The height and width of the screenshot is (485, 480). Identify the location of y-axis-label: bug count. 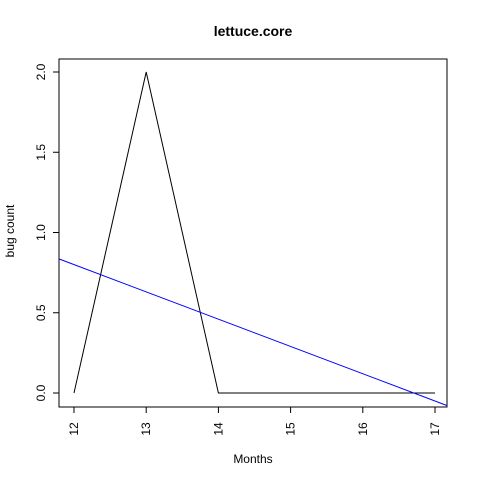
(10, 230).